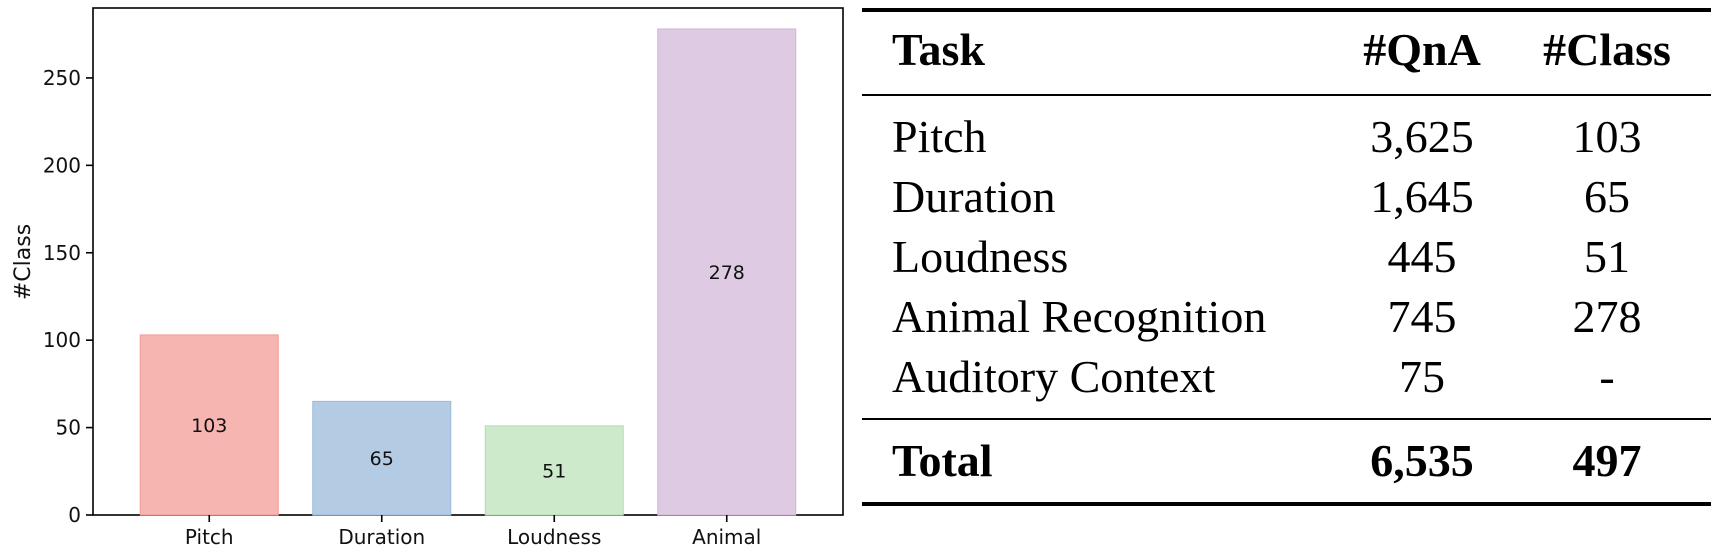 The image size is (1713, 550). I want to click on row-task: Pitch, so click(939, 136).